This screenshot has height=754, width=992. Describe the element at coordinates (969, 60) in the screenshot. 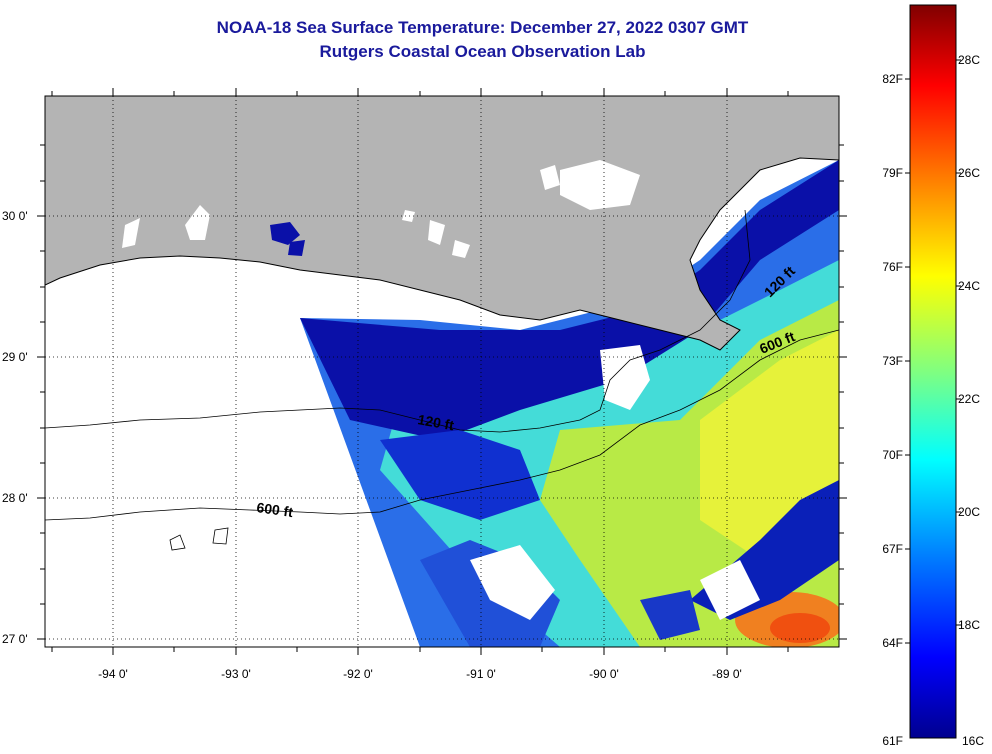

I see `colorbar-c-28: 28C` at that location.